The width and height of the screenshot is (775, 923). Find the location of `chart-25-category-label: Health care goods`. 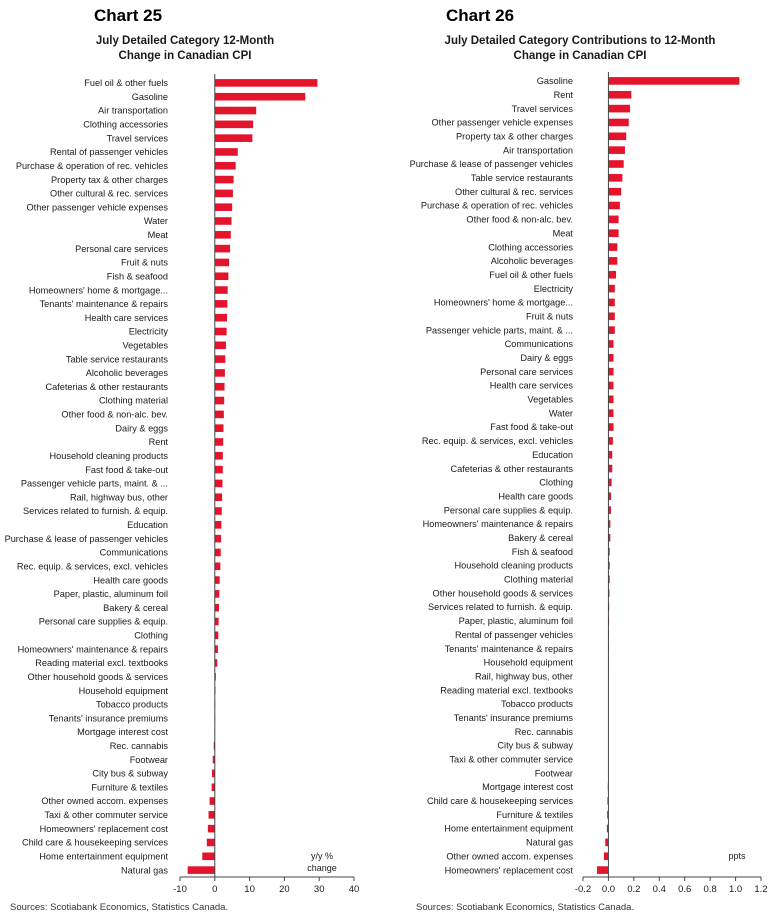

chart-25-category-label: Health care goods is located at coordinates (130, 580).